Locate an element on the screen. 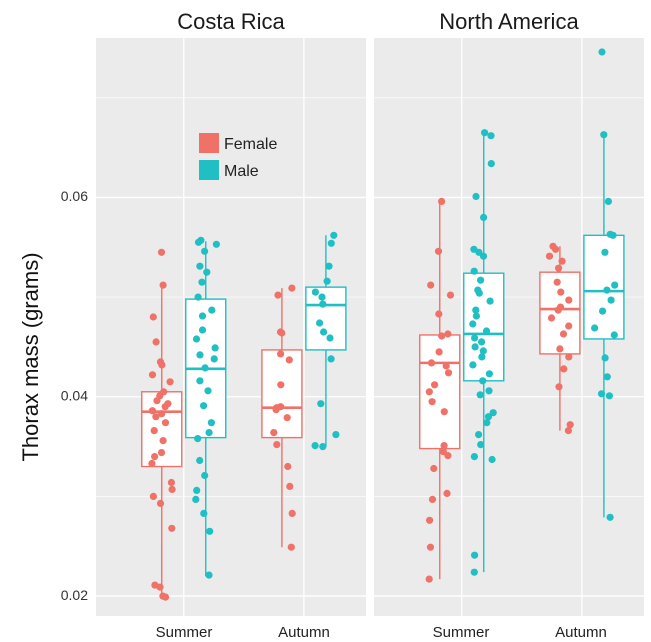 The image size is (651, 642). box-group-north-america-autumn-female is located at coordinates (560, 338).